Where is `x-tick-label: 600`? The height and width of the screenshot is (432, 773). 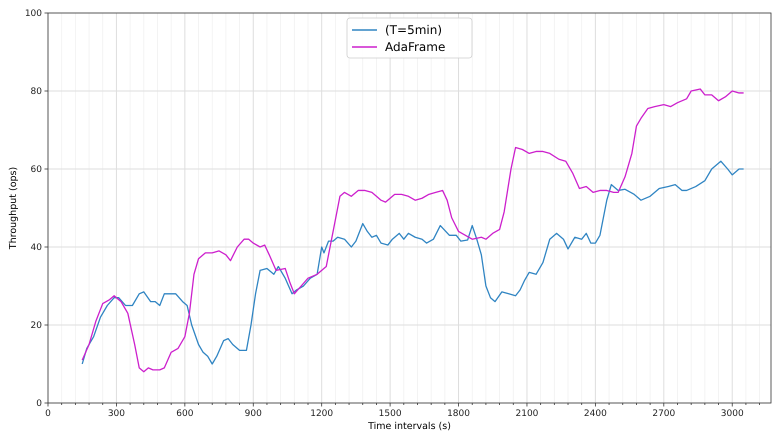 x-tick-label: 600 is located at coordinates (185, 414).